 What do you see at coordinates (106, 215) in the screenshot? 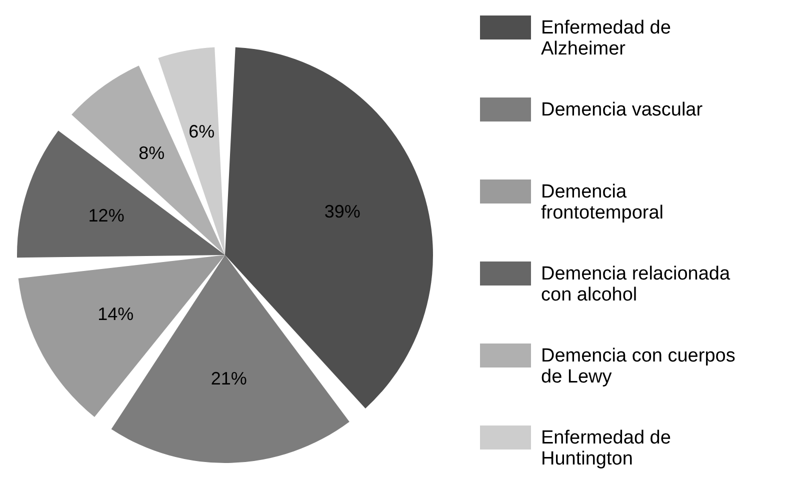
I see `data-label: 12%` at bounding box center [106, 215].